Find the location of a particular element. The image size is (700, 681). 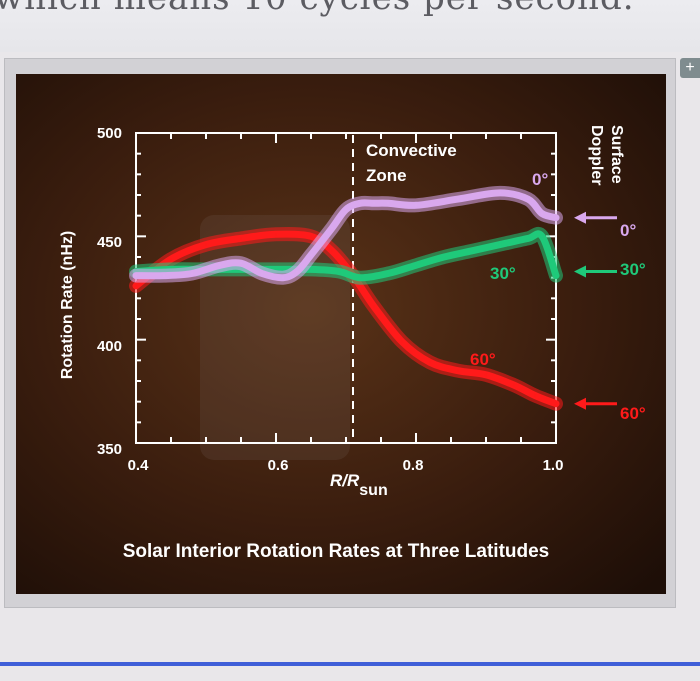

divider is located at coordinates (350, 664).